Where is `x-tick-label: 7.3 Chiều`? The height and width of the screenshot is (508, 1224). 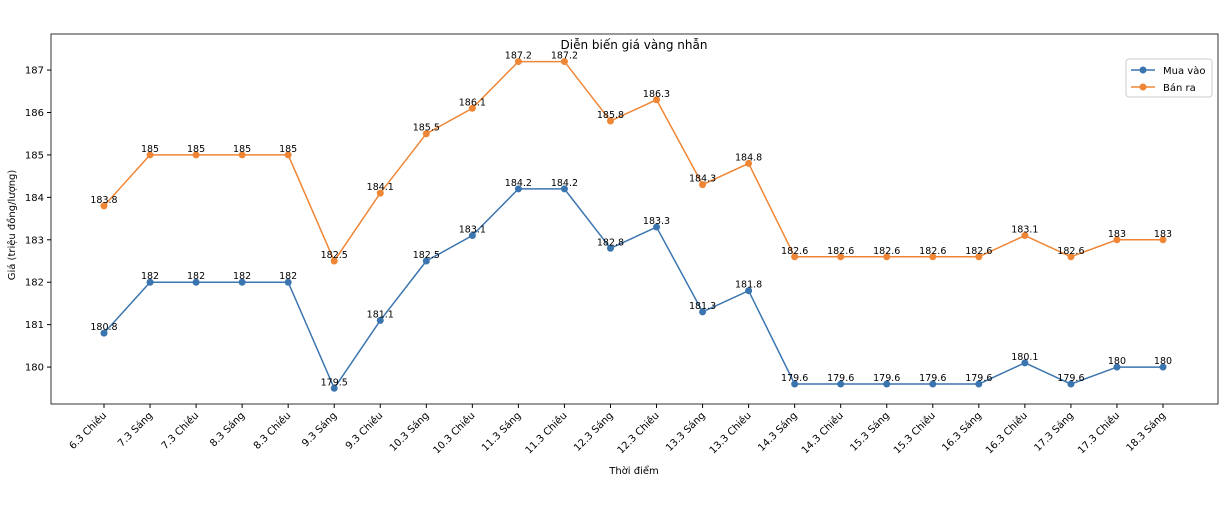
x-tick-label: 7.3 Chiều is located at coordinates (180, 431).